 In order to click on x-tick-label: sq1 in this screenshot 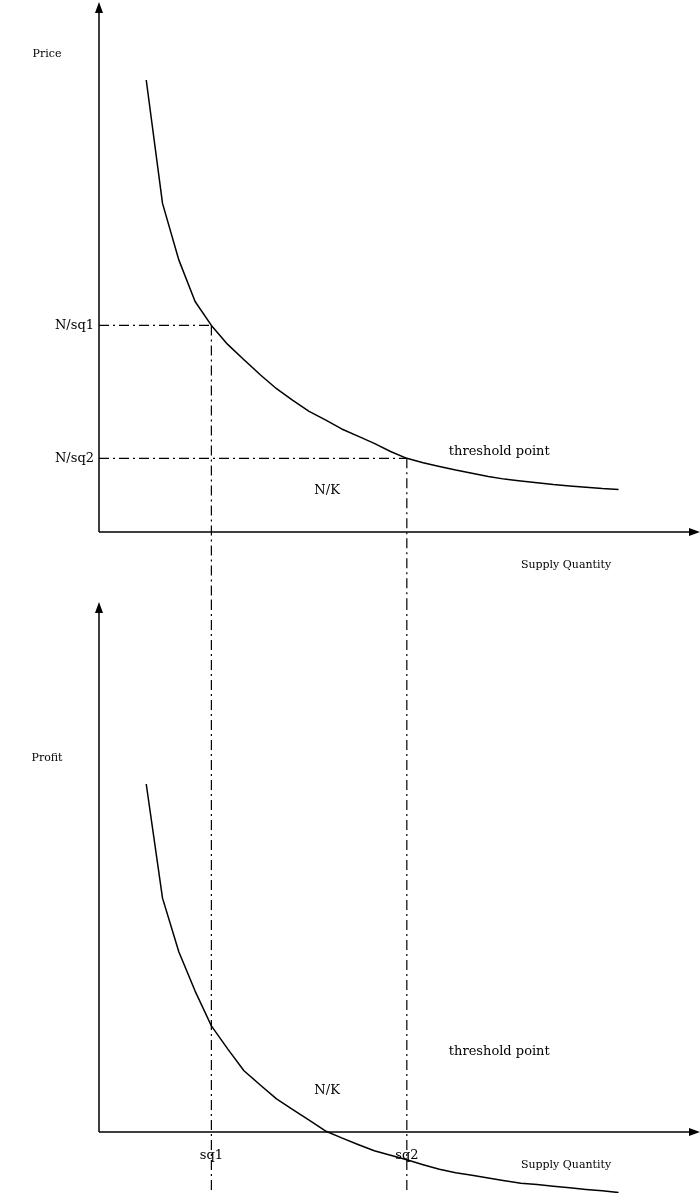, I will do `click(211, 1155)`.